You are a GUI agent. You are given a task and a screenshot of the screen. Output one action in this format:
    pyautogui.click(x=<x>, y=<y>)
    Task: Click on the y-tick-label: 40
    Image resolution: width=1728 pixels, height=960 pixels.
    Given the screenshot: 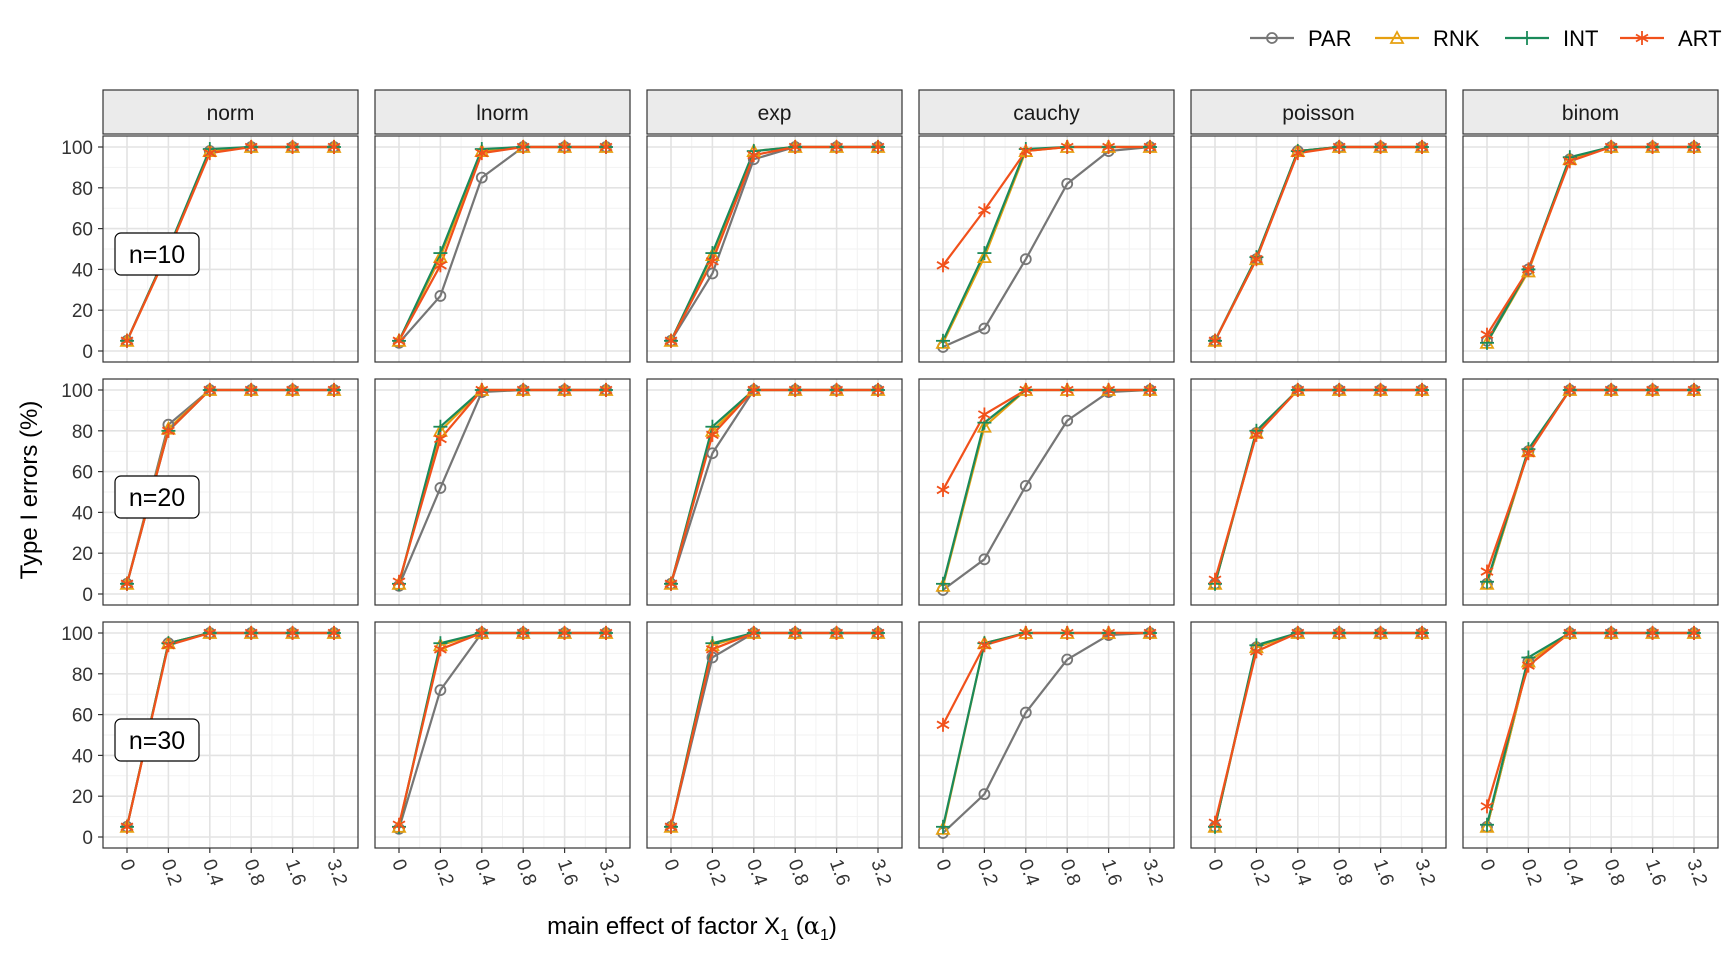 What is the action you would take?
    pyautogui.click(x=82, y=756)
    